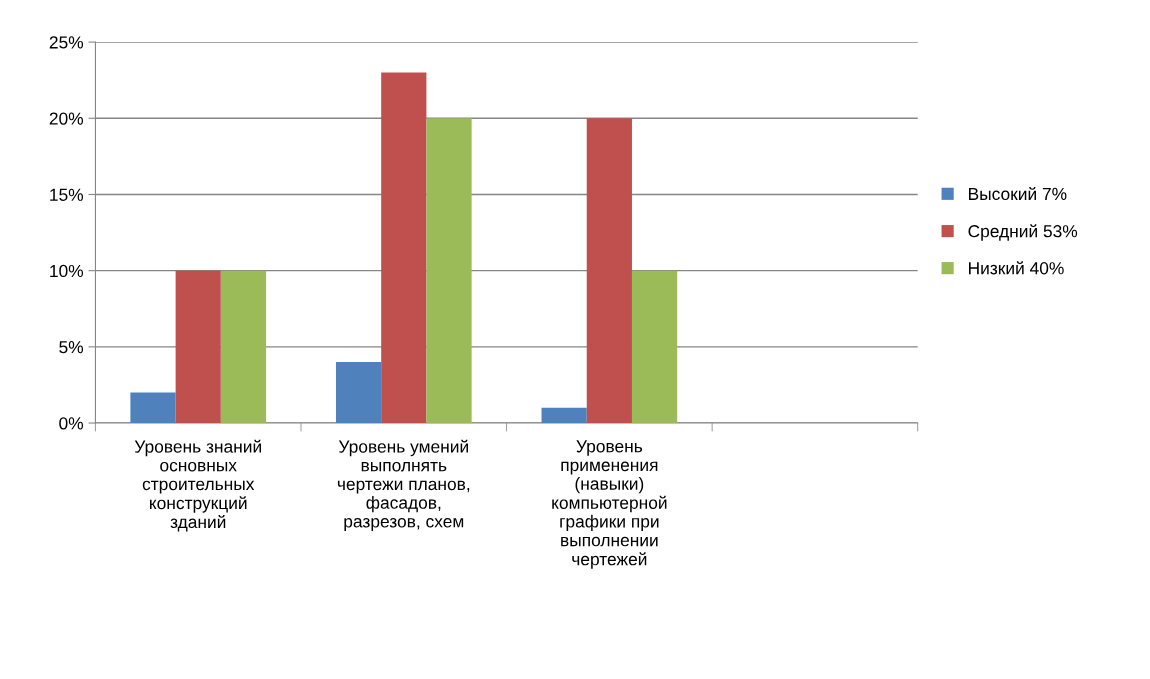  I want to click on legend-label: Низкий 40%, so click(1016, 268).